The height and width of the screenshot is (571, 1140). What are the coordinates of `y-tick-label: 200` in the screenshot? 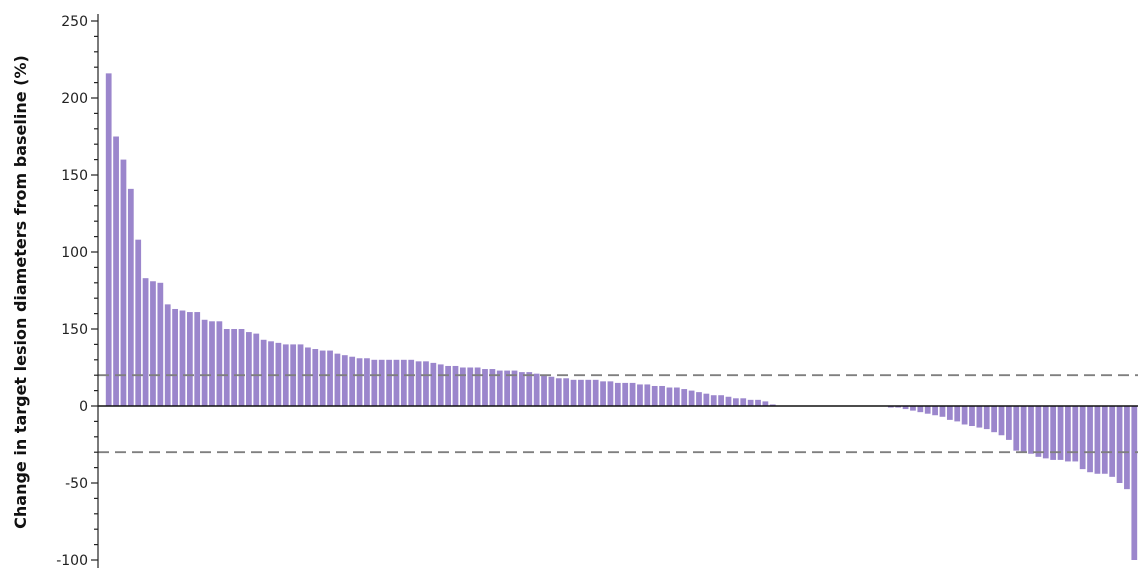 It's located at (74, 99).